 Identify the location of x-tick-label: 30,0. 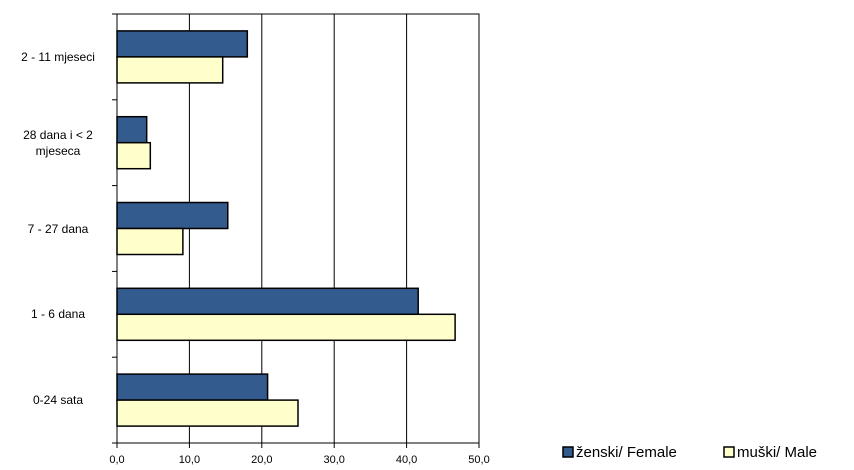
(333, 460).